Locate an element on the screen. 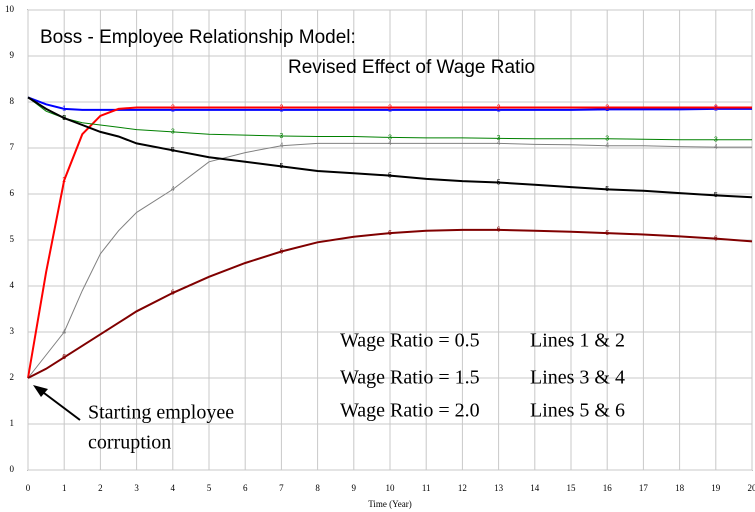 The height and width of the screenshot is (512, 755). x-tick-label: 11 is located at coordinates (426, 488).